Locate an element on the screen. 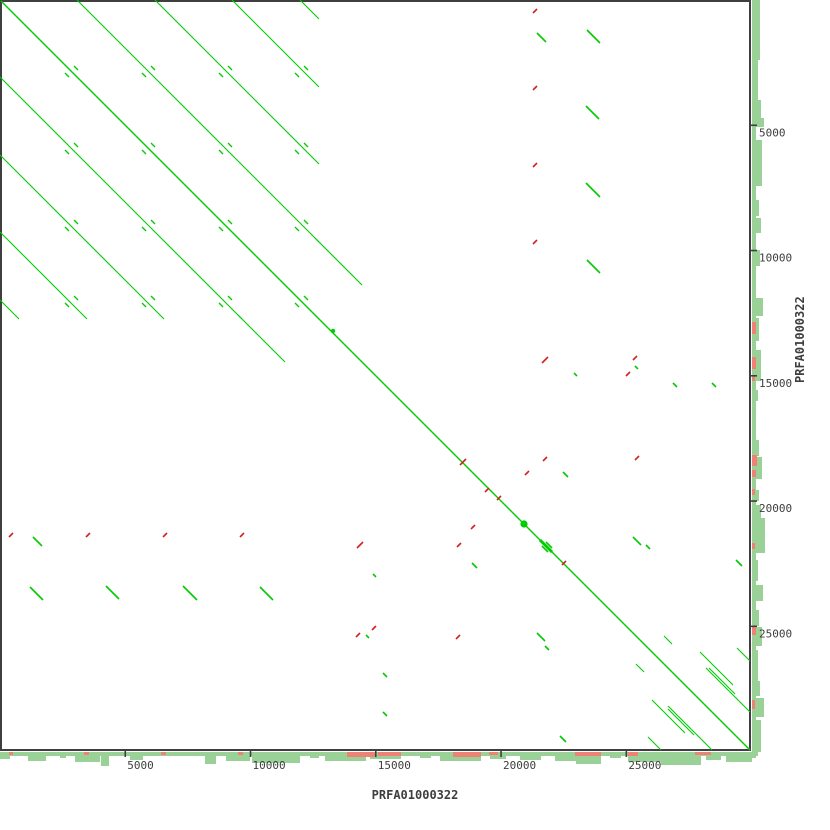 The image size is (830, 830). y-axis-tick-label: 25000 is located at coordinates (775, 633).